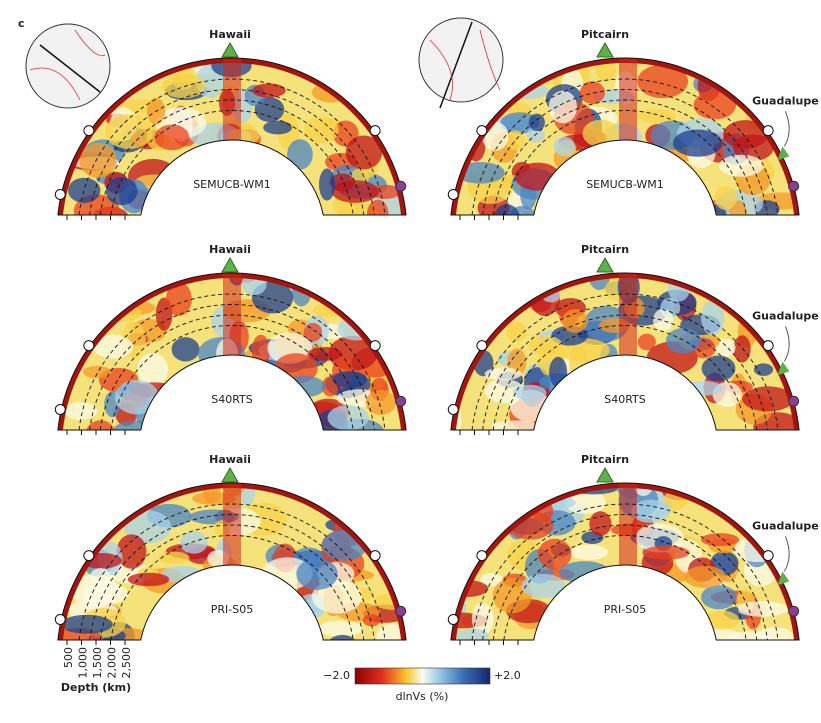 The height and width of the screenshot is (723, 821). Describe the element at coordinates (68, 657) in the screenshot. I see `depth-tick-label: 500` at that location.